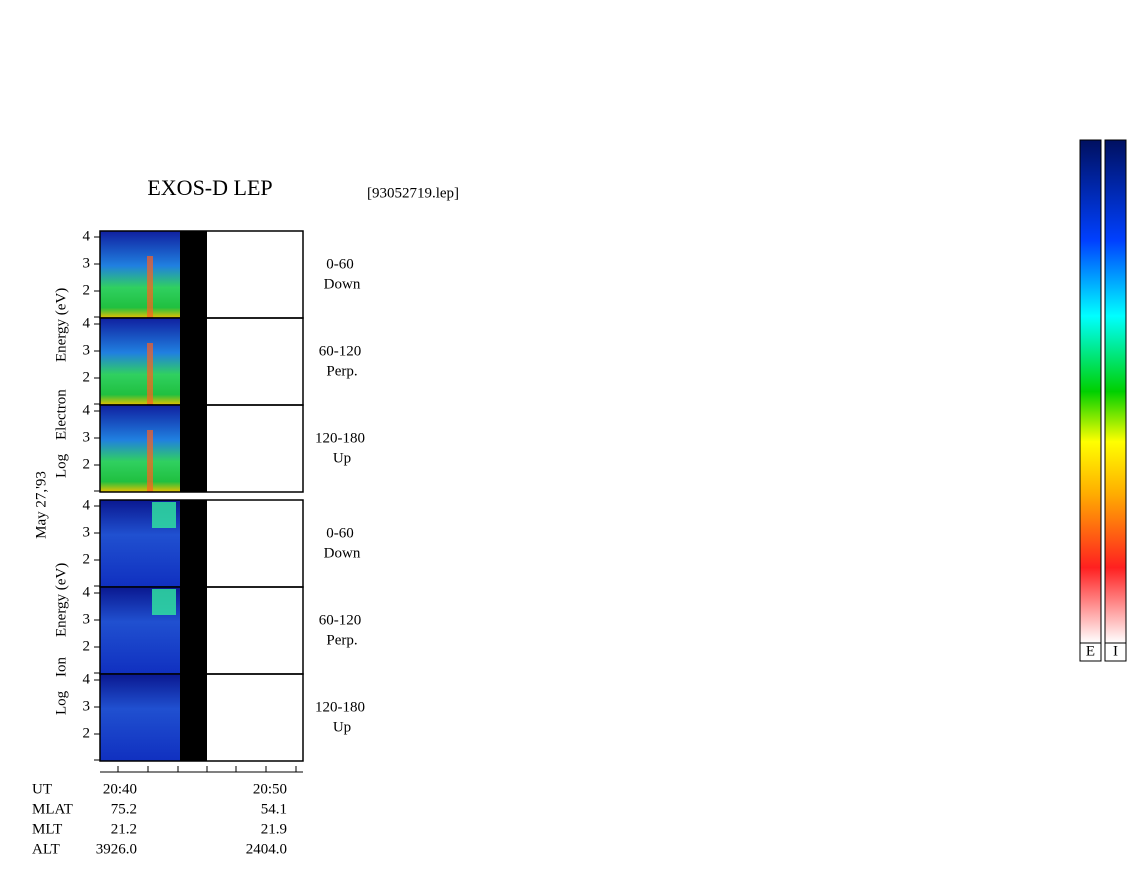  What do you see at coordinates (209, 187) in the screenshot?
I see `title: EXOS-D LEP` at bounding box center [209, 187].